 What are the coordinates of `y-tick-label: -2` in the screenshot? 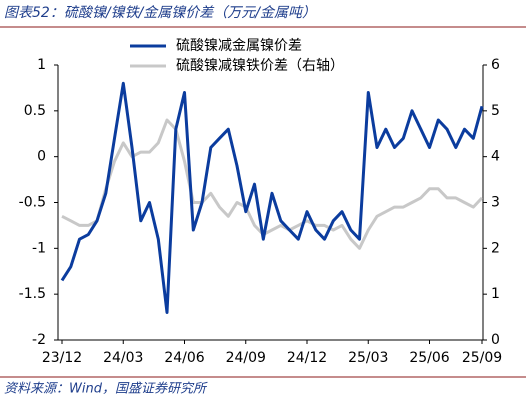 It's located at (39, 340).